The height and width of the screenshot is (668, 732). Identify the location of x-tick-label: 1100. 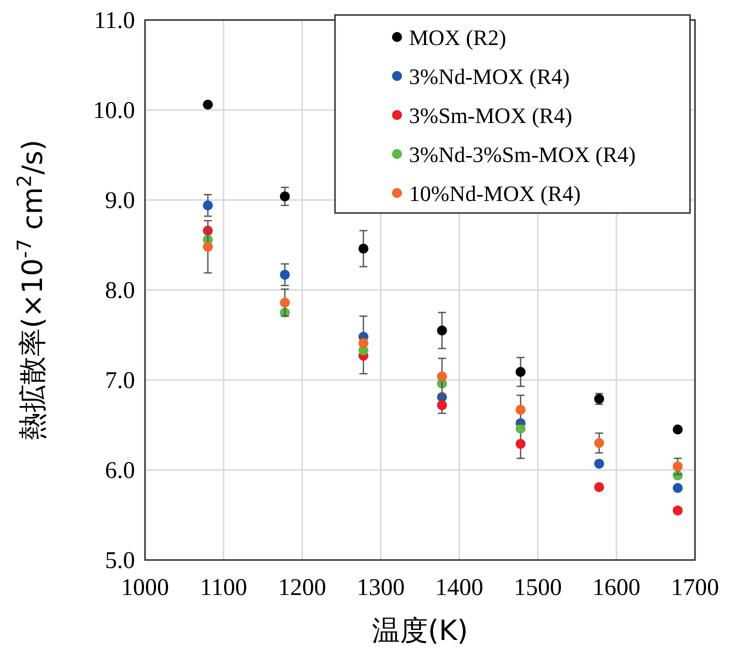
(224, 588).